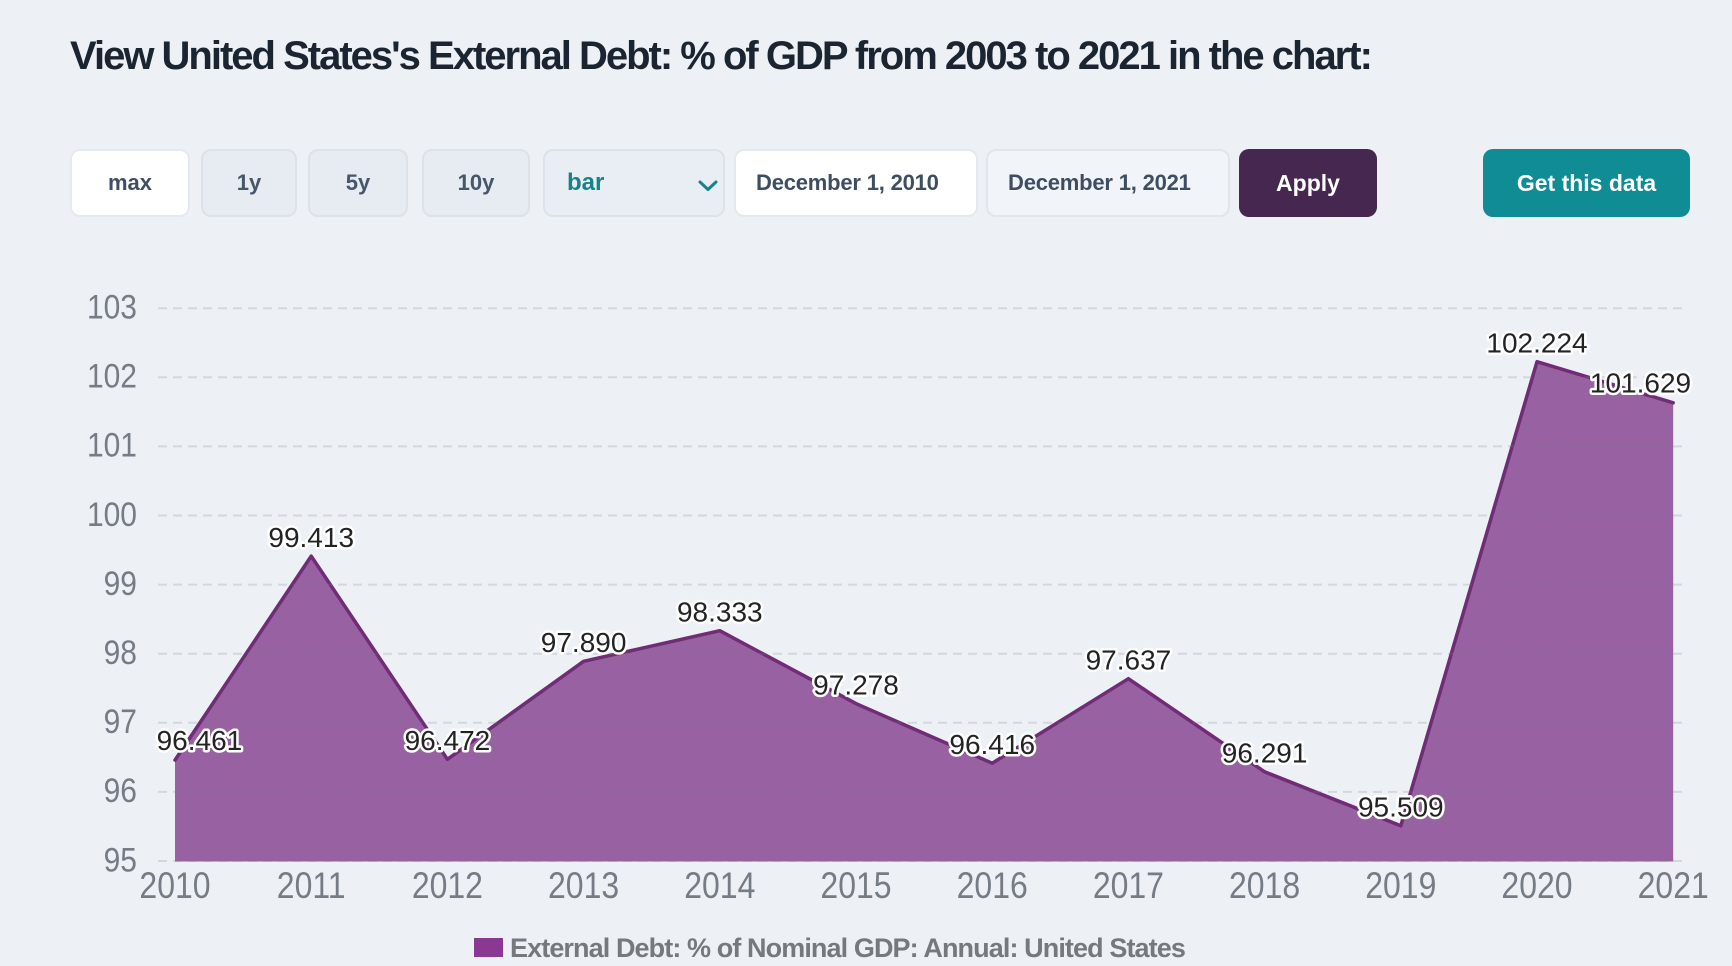 The image size is (1732, 966). Describe the element at coordinates (1536, 886) in the screenshot. I see `svg-text: 2020` at that location.